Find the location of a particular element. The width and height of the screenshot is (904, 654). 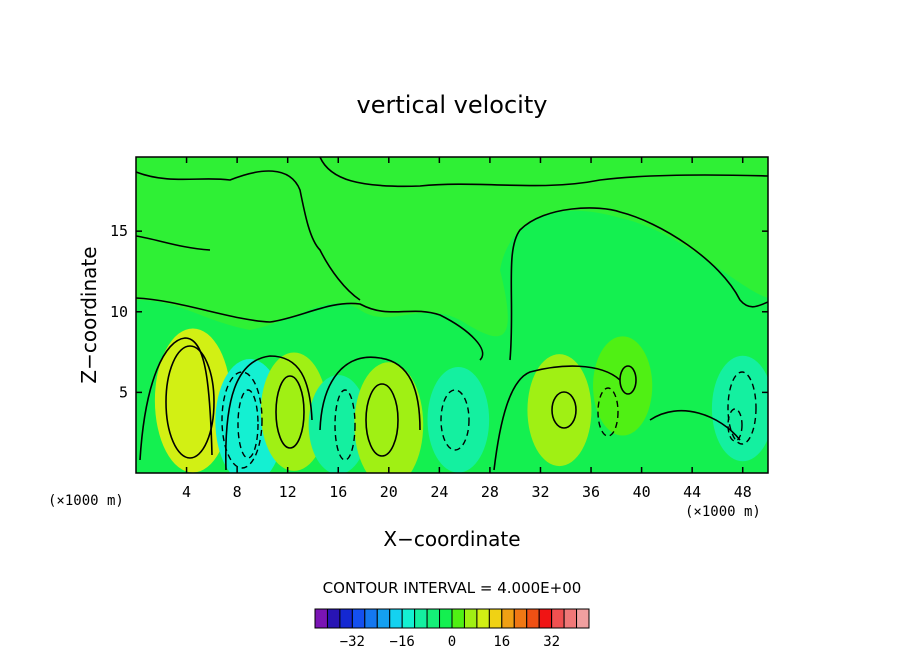

x-tick-label-48: 48 is located at coordinates (743, 492).